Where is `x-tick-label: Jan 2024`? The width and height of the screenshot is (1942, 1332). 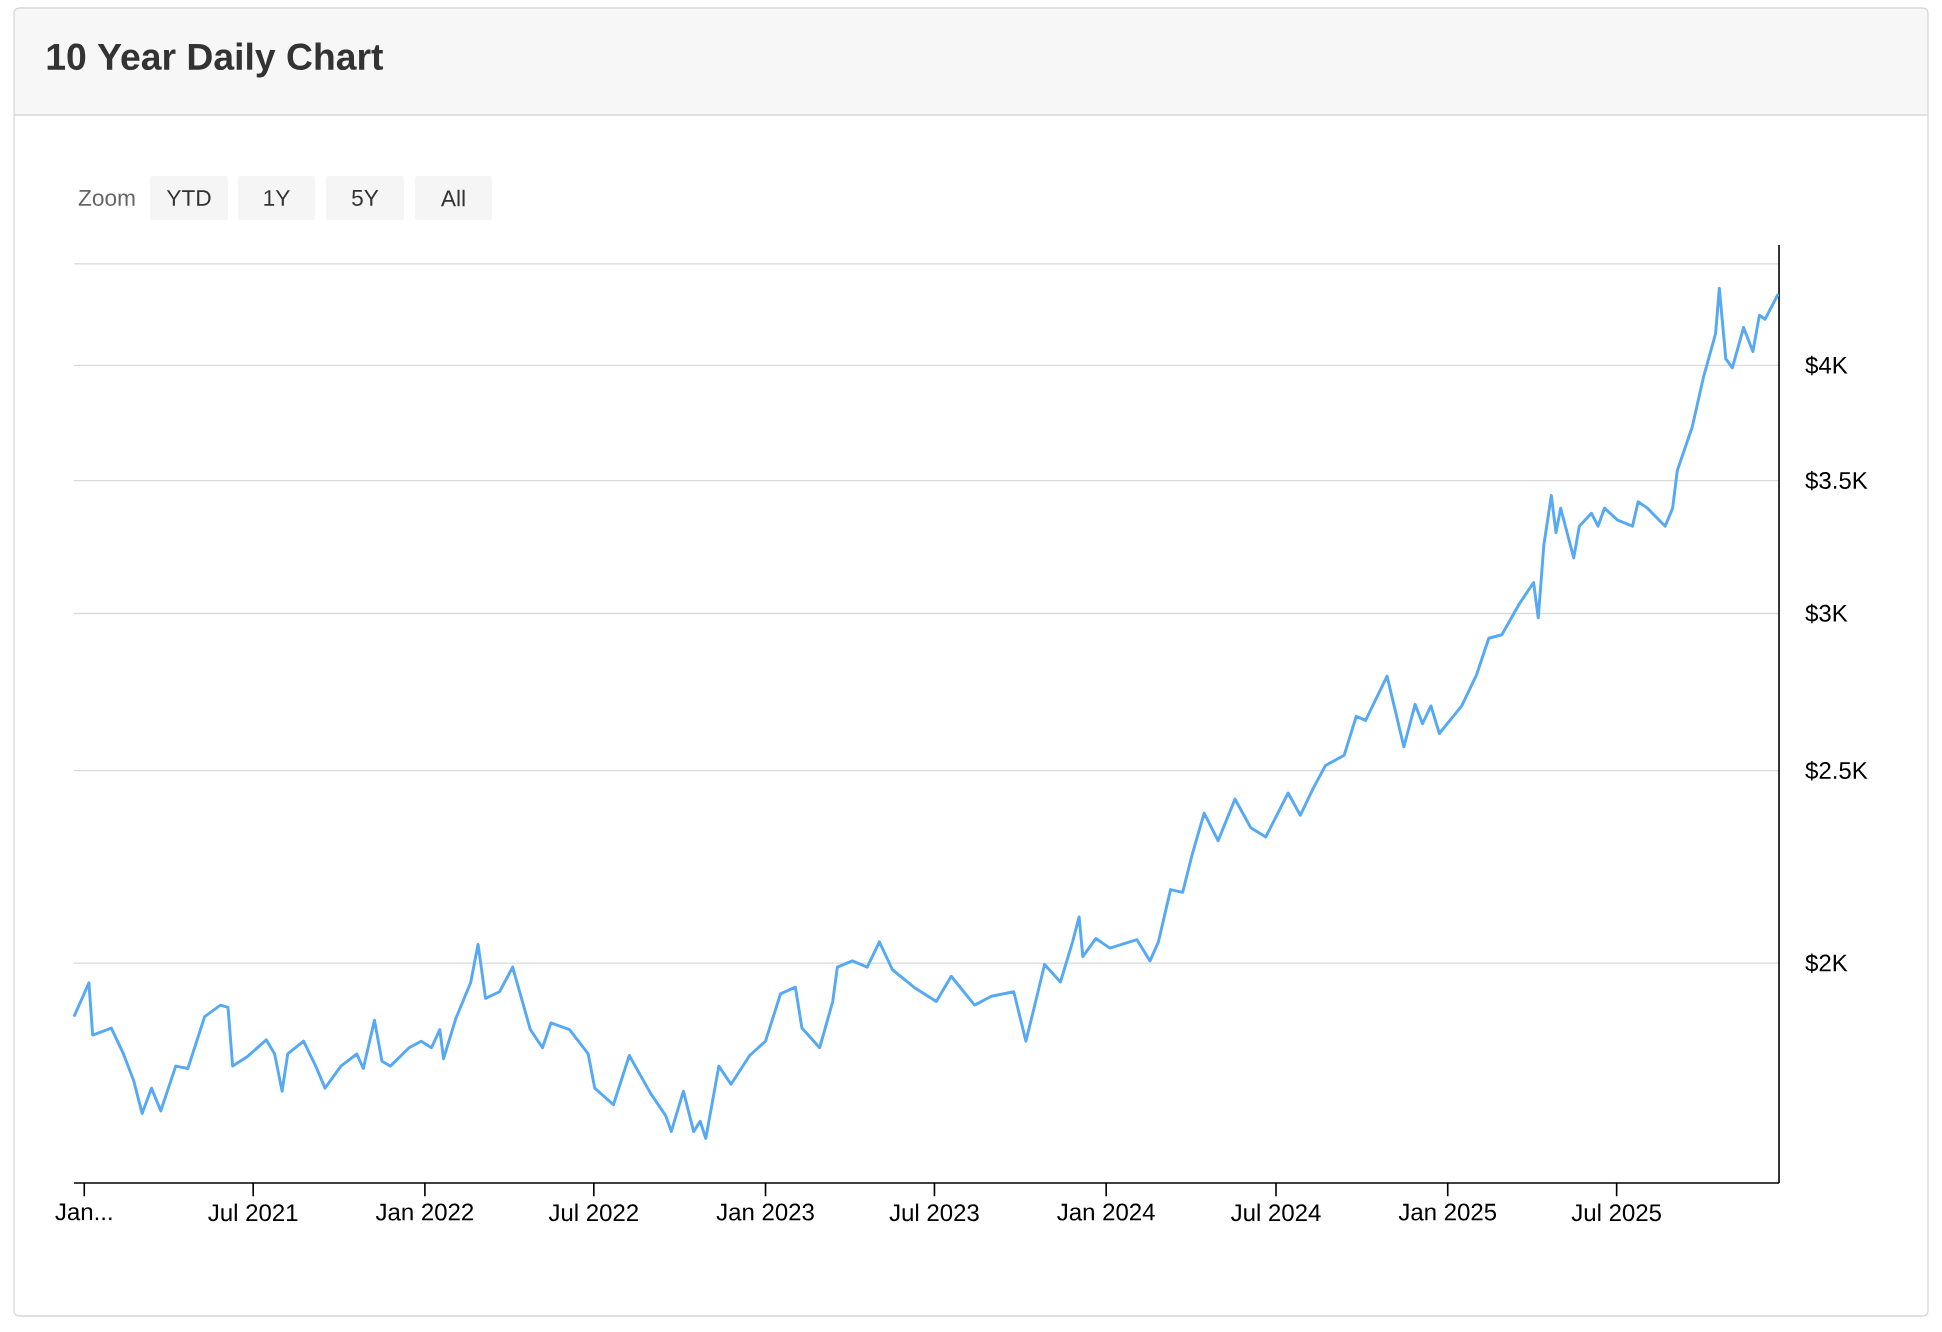 x-tick-label: Jan 2024 is located at coordinates (1106, 1212).